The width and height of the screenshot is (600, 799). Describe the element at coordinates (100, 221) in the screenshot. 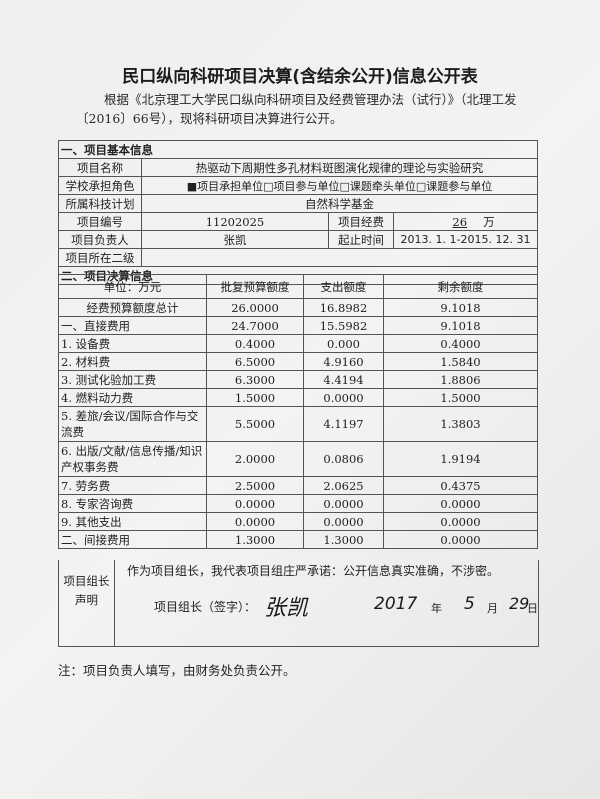

I see `field-label: 项目编号` at that location.